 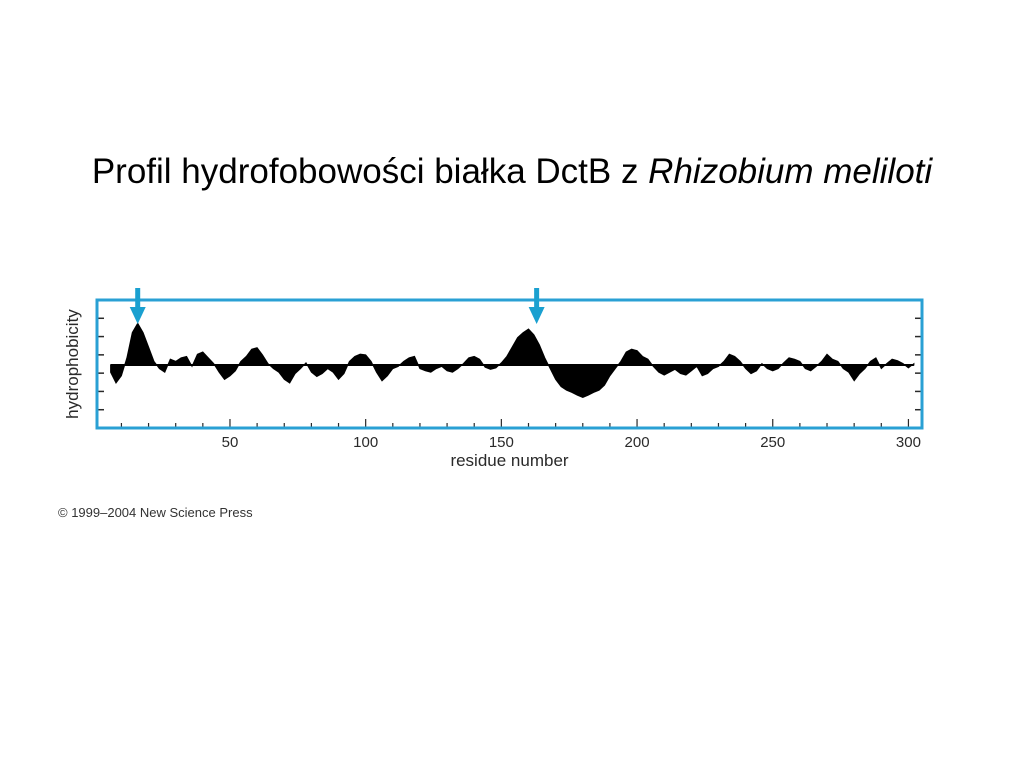 What do you see at coordinates (370, 171) in the screenshot?
I see `slide-title-text: Profil hydrofobowości białka DctB z` at bounding box center [370, 171].